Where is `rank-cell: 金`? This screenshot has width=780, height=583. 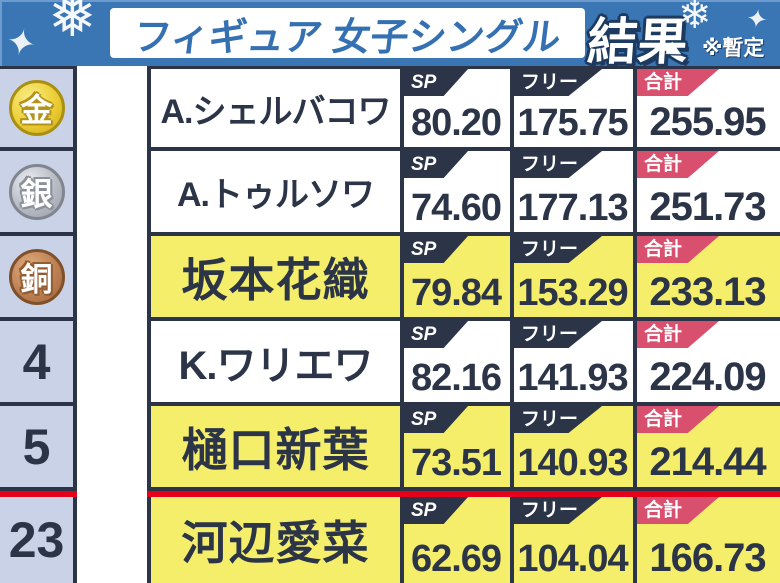
rank-cell: 金 is located at coordinates (38, 108).